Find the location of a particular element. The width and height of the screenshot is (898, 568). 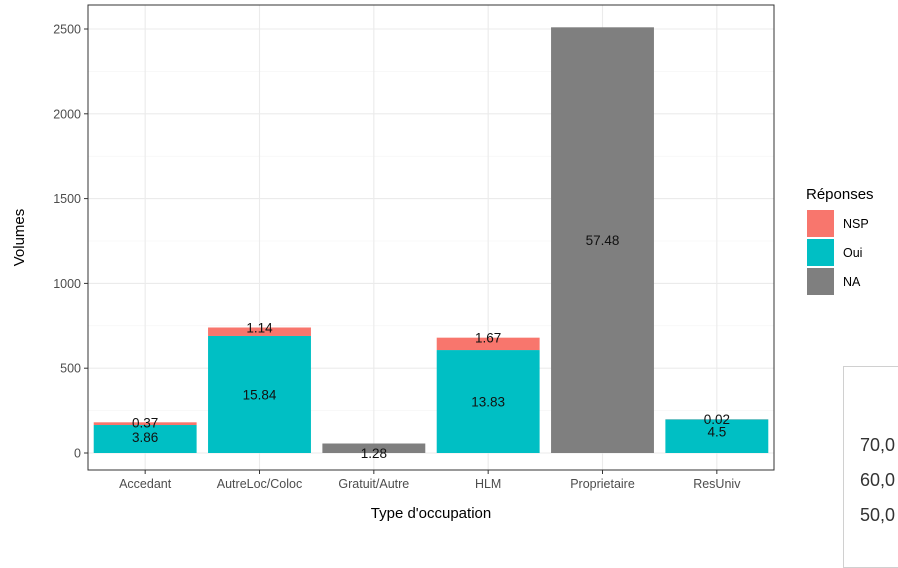

legend-label: NA is located at coordinates (852, 282).